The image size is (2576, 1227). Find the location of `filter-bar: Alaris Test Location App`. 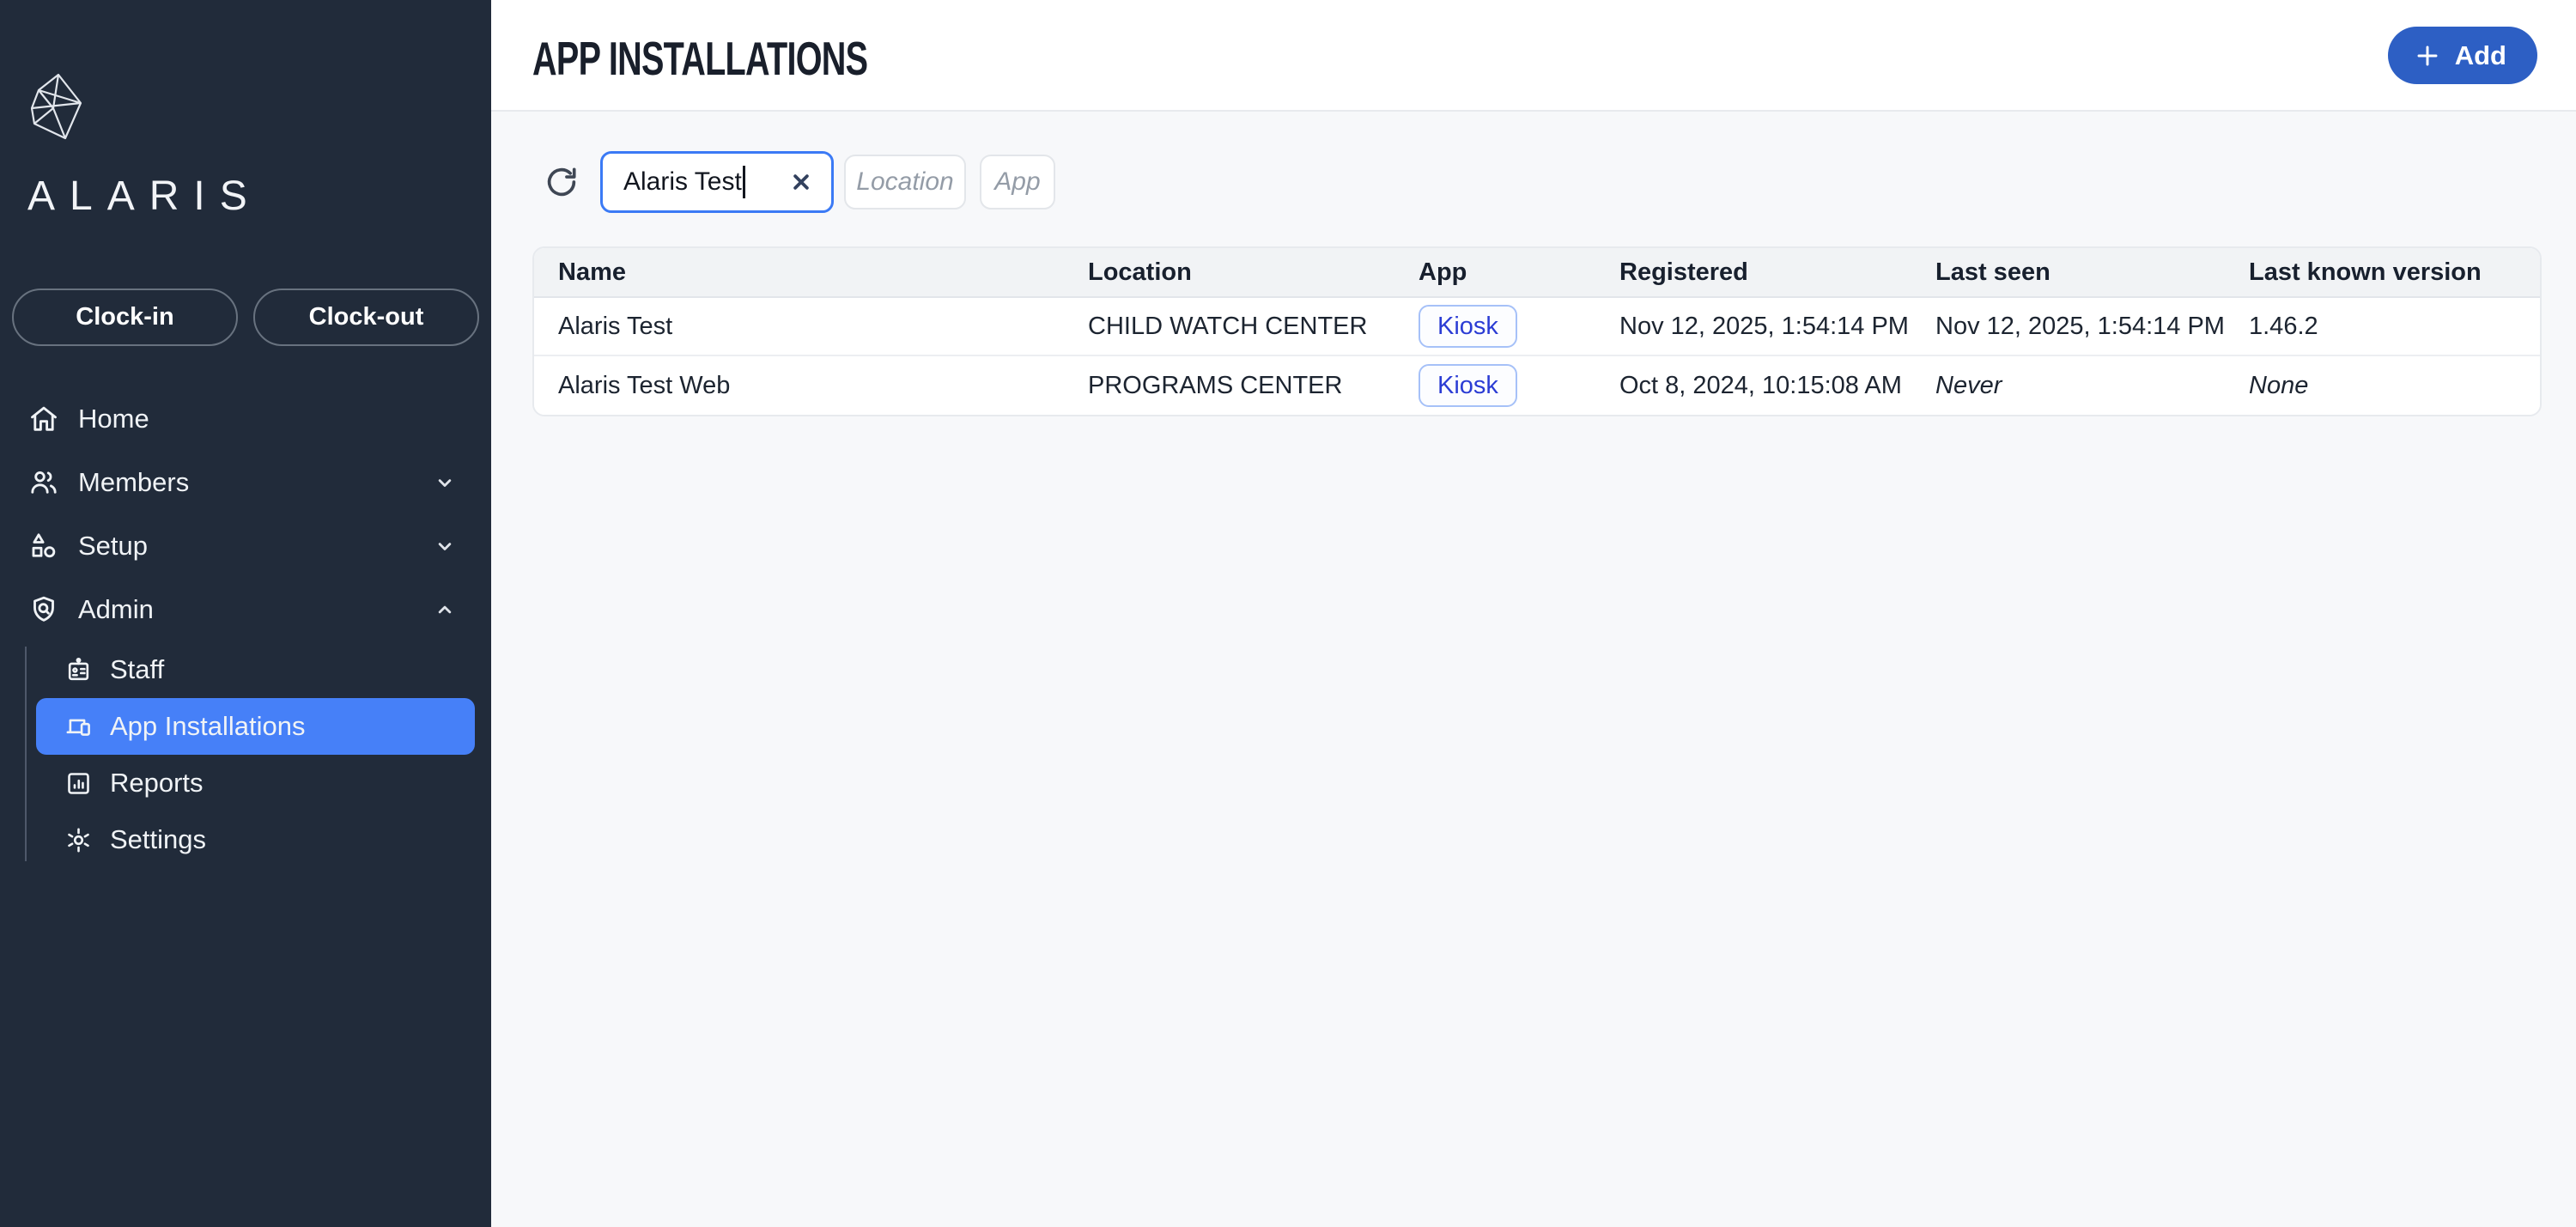

filter-bar: Alaris Test Location App is located at coordinates (799, 182).